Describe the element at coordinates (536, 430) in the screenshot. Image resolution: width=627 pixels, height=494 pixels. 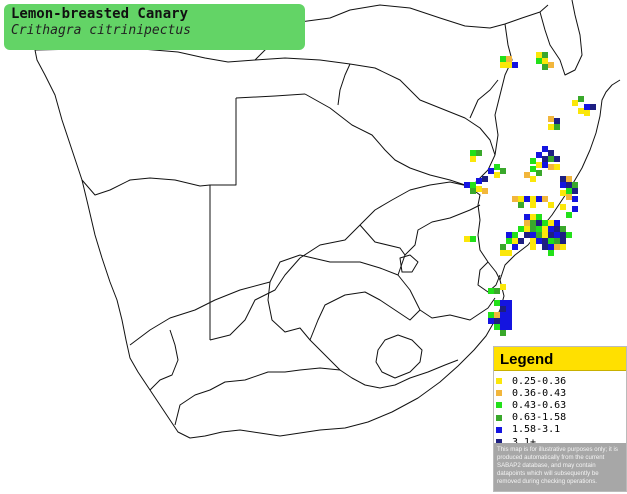
I see `legend-label: 1.58-3.1` at that location.